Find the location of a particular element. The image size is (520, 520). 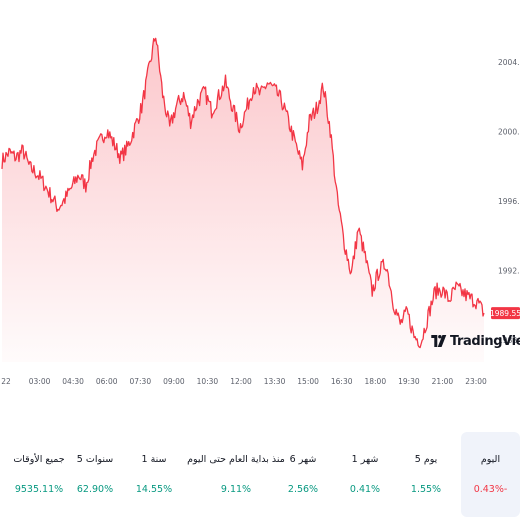

performance-period-value: 62.90% is located at coordinates (95, 489).